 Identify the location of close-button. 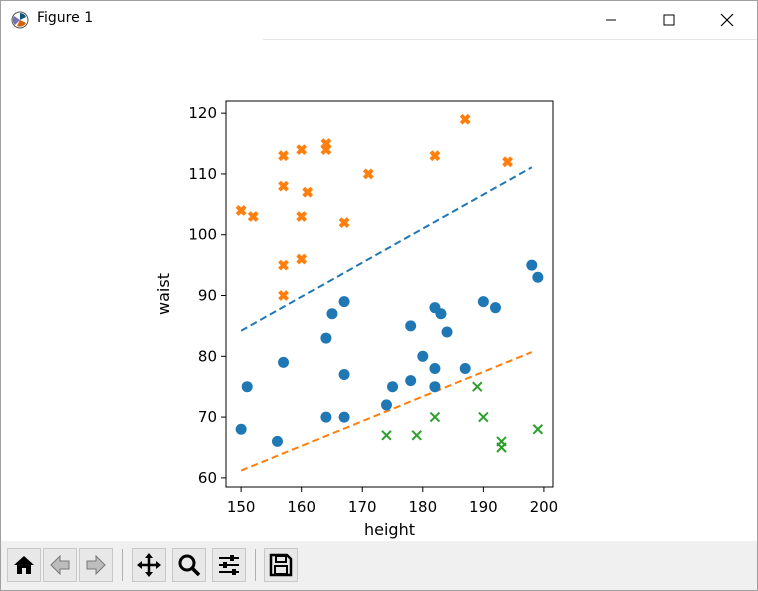
(727, 20).